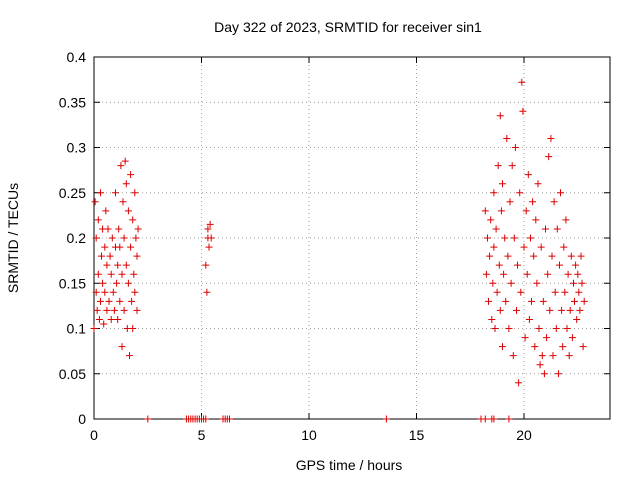 The image size is (640, 480). Describe the element at coordinates (72, 283) in the screenshot. I see `y-tick-label: 0.15` at that location.